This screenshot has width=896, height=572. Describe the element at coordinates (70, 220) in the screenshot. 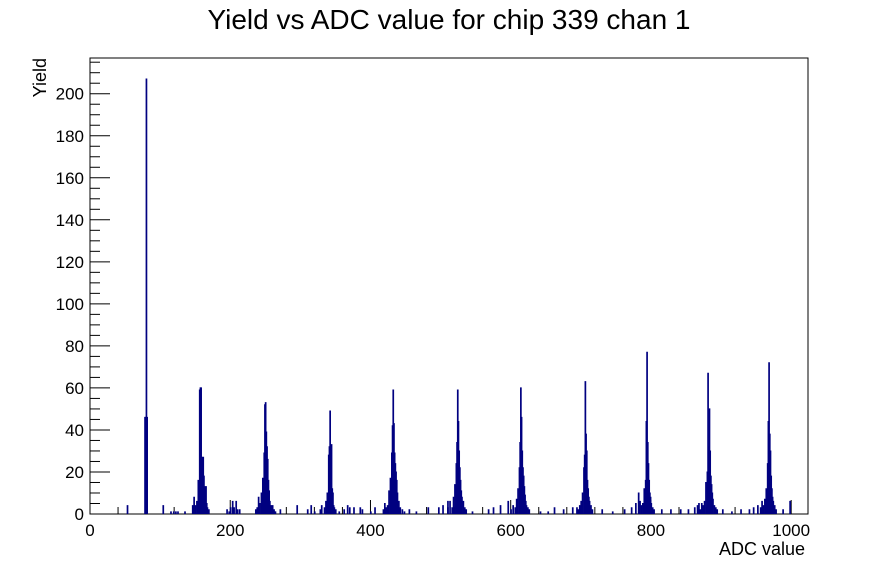

I see `y-tick-label: 140` at that location.